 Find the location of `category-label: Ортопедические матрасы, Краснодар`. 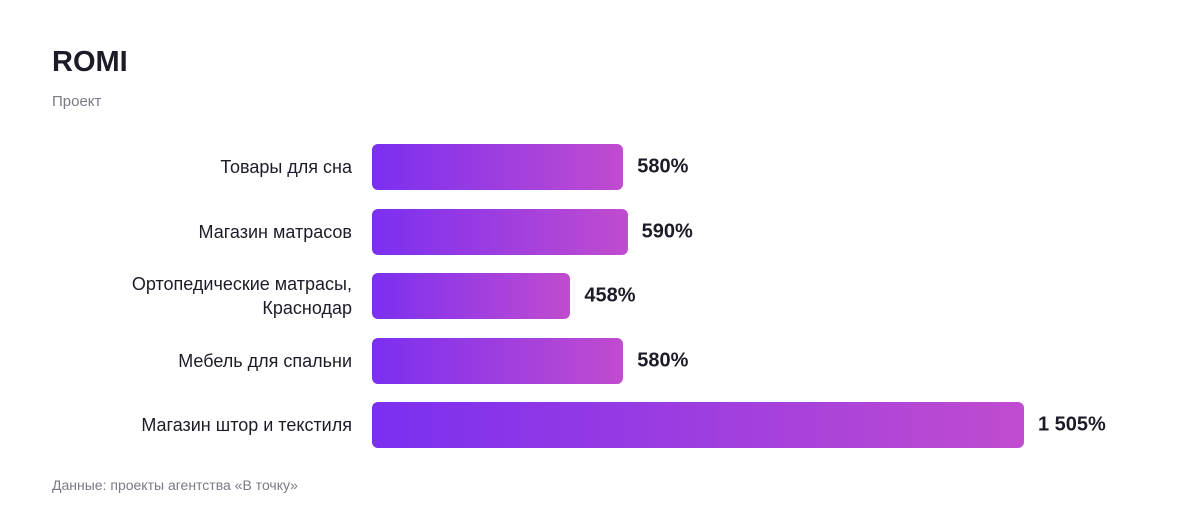

category-label: Ортопедические матрасы, Краснодар is located at coordinates (241, 296).